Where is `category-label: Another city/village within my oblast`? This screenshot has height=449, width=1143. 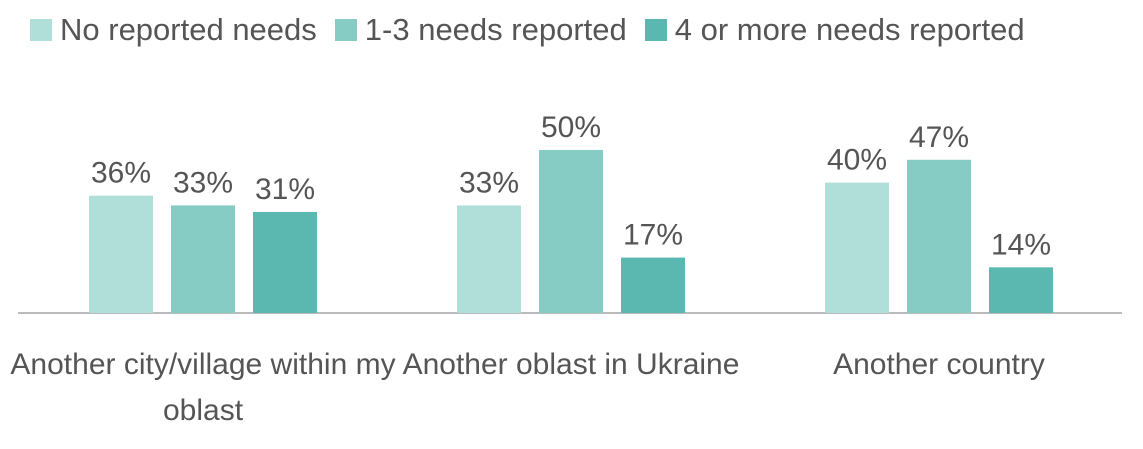 category-label: Another city/village within my oblast is located at coordinates (203, 387).